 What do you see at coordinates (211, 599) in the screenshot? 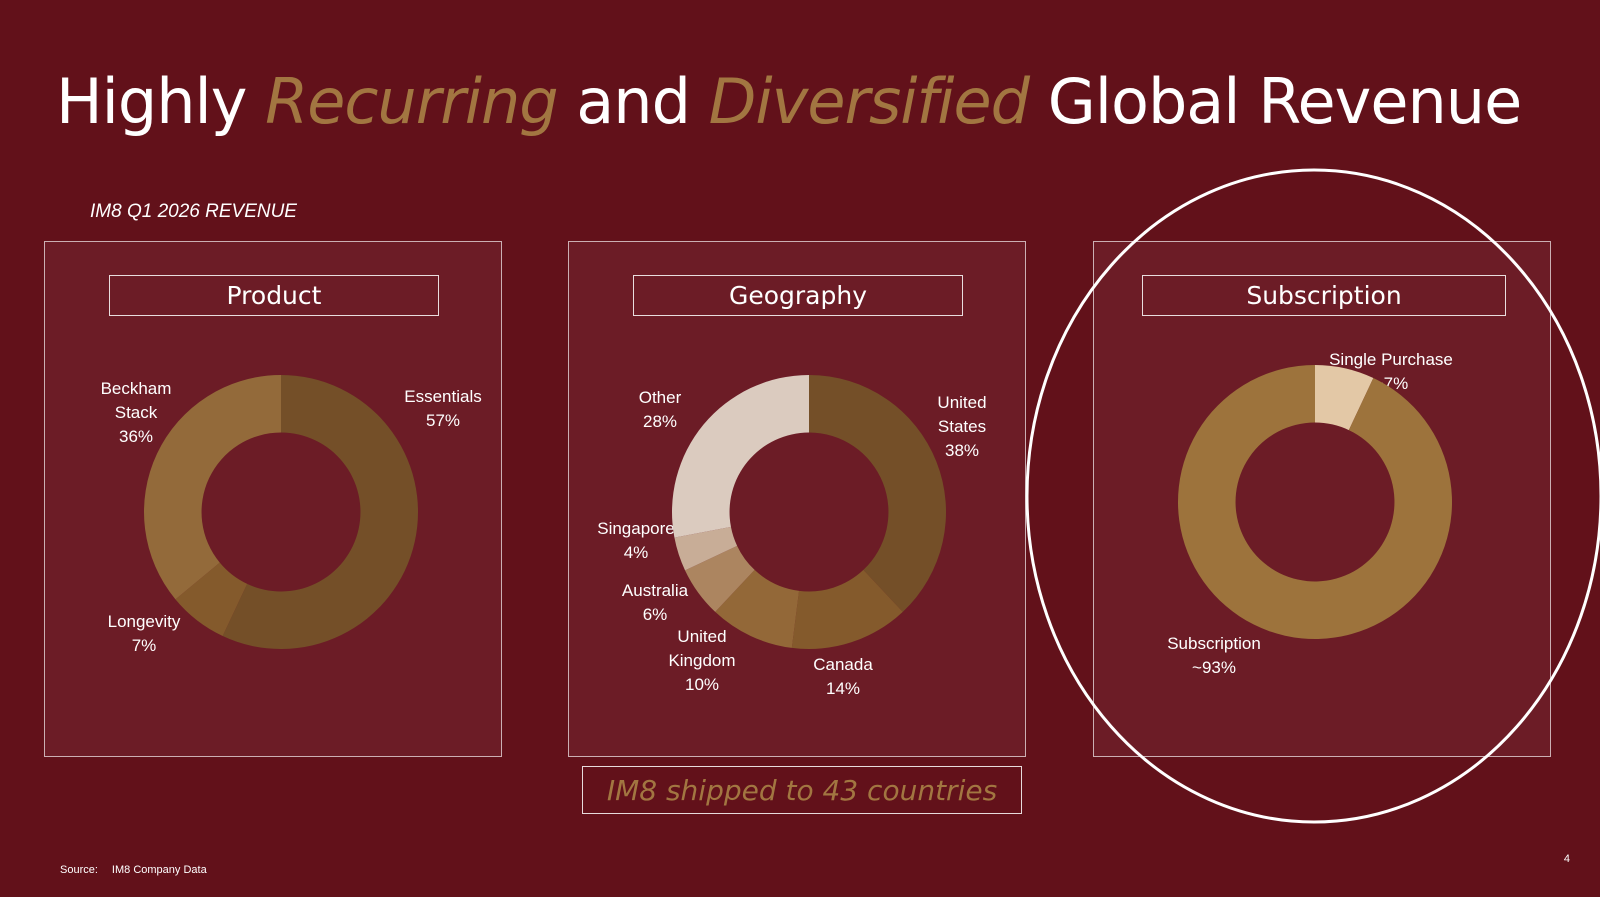
I see `donut-slice-longevity` at bounding box center [211, 599].